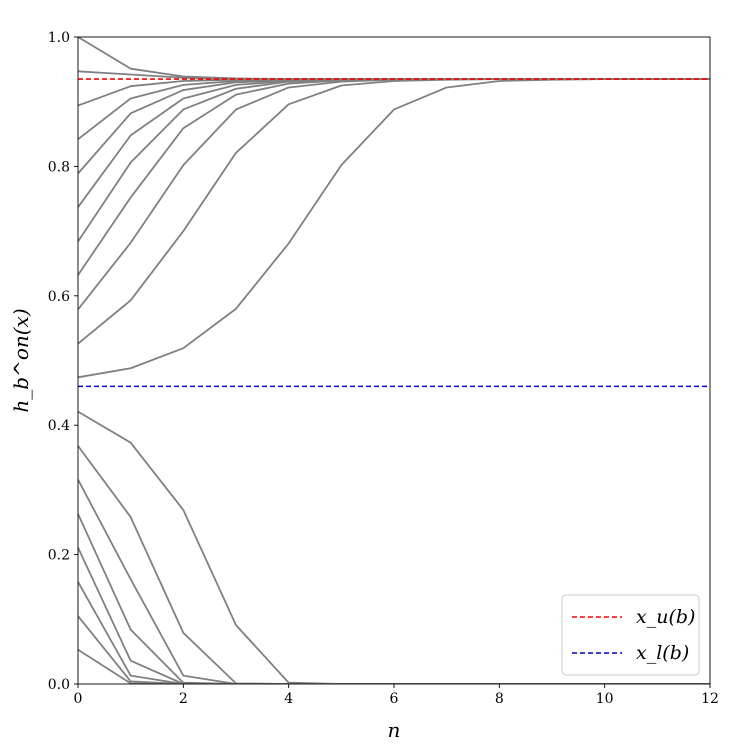 This screenshot has height=747, width=747. What do you see at coordinates (662, 653) in the screenshot?
I see `legend-label: x_l(b)` at bounding box center [662, 653].